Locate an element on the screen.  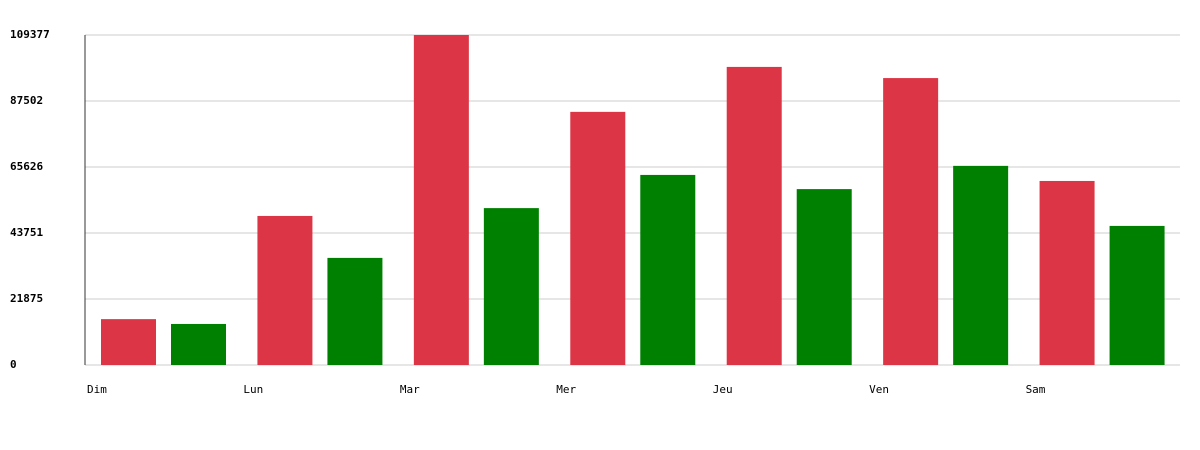
x-tick-label: Lun is located at coordinates (253, 389).